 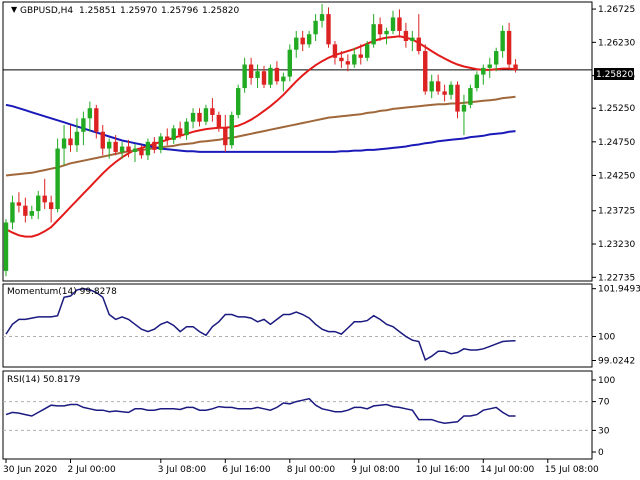 I want to click on time-tick-label: 10 Jul 16:00, so click(x=443, y=470).